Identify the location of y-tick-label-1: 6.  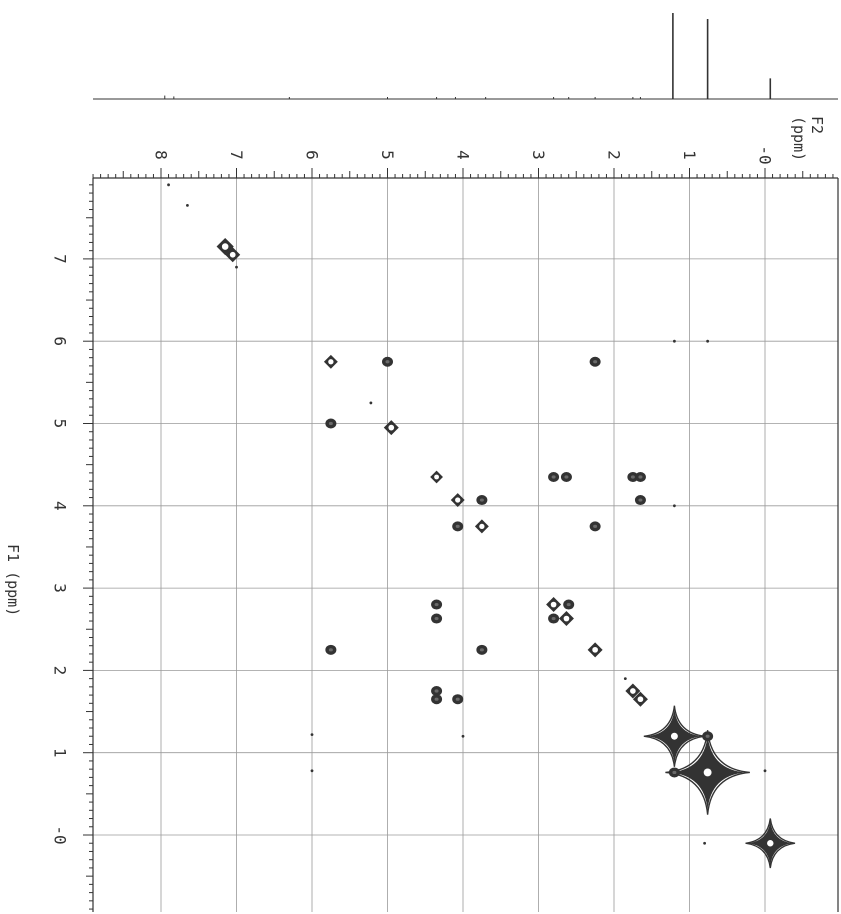
(60, 341).